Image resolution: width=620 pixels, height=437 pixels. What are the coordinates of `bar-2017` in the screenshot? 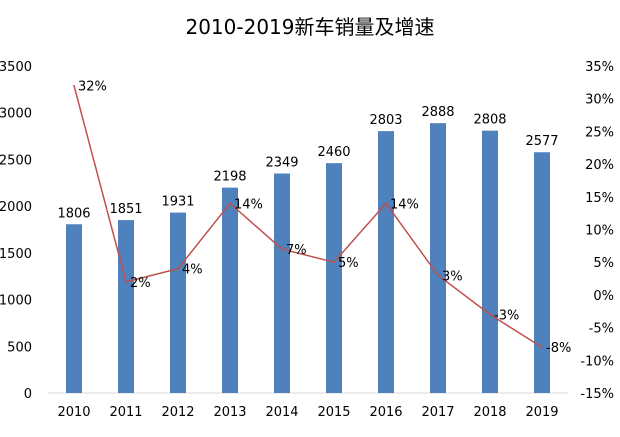 It's located at (438, 258).